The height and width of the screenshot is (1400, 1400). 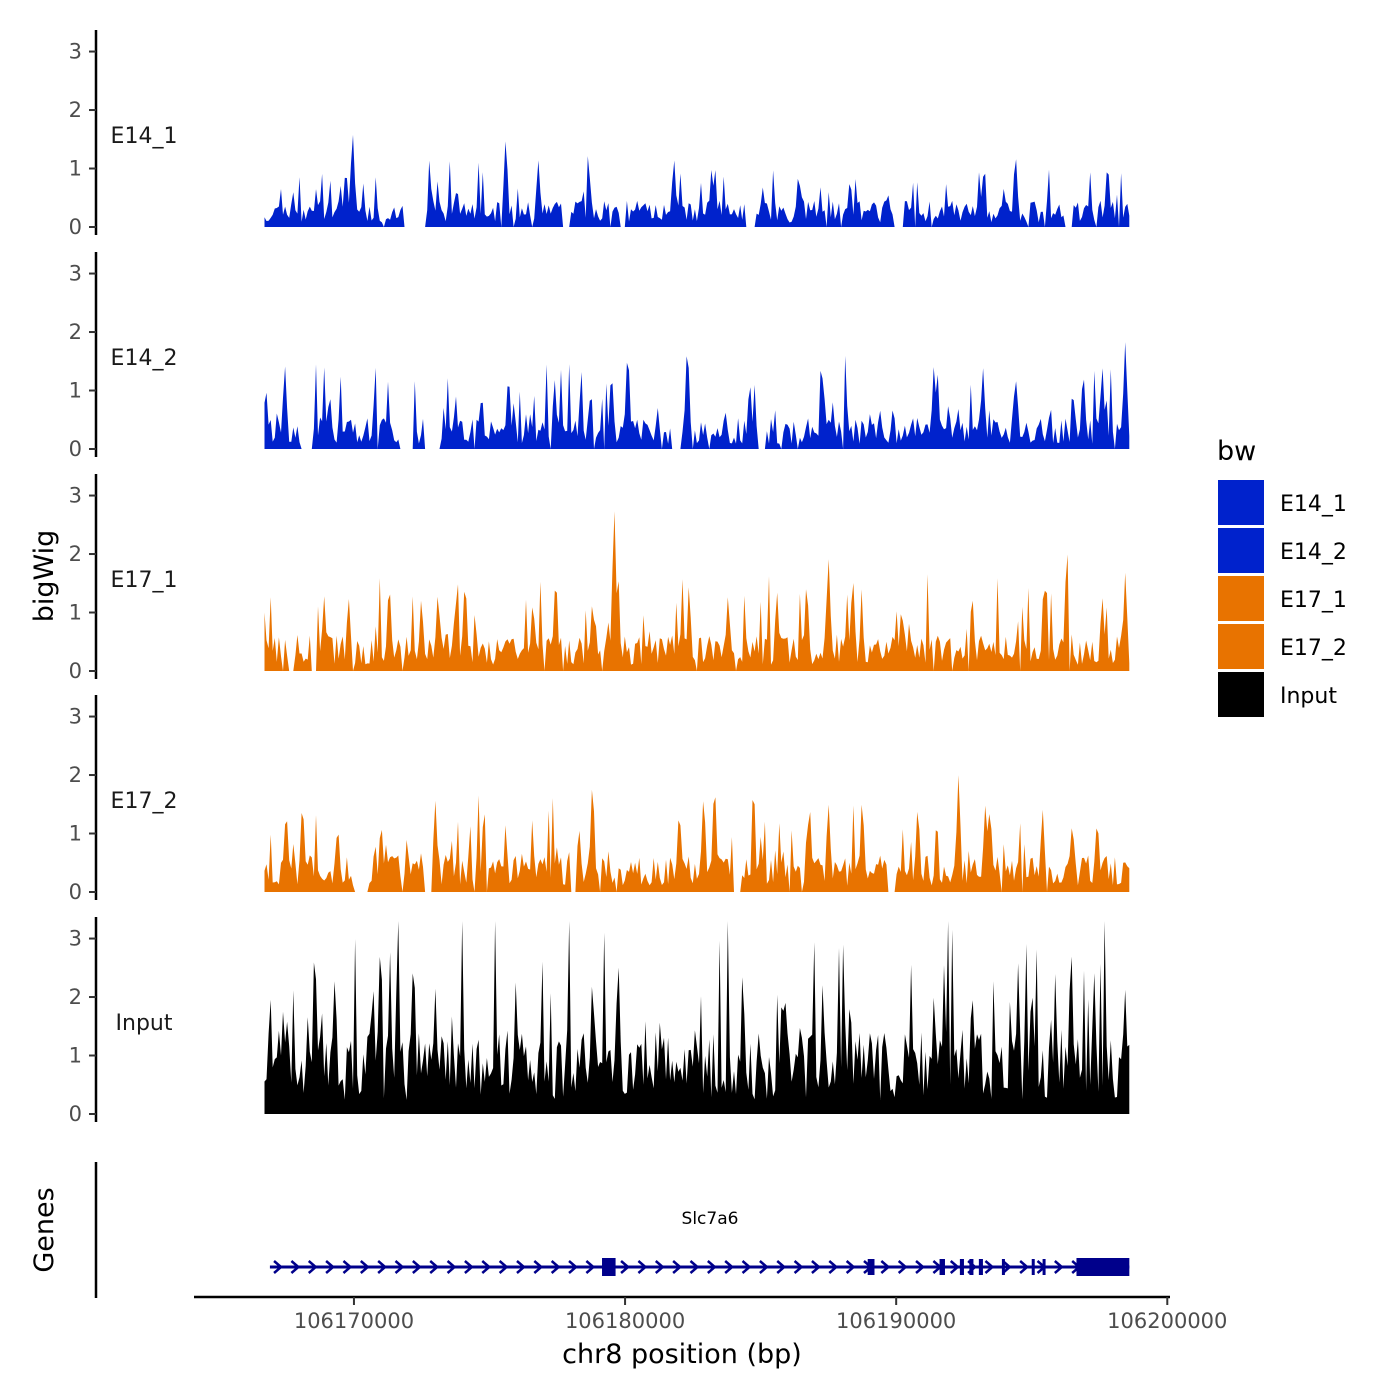 I want to click on x-axis: 106170000 106180000 106190000 106200000, so click(x=710, y=1314).